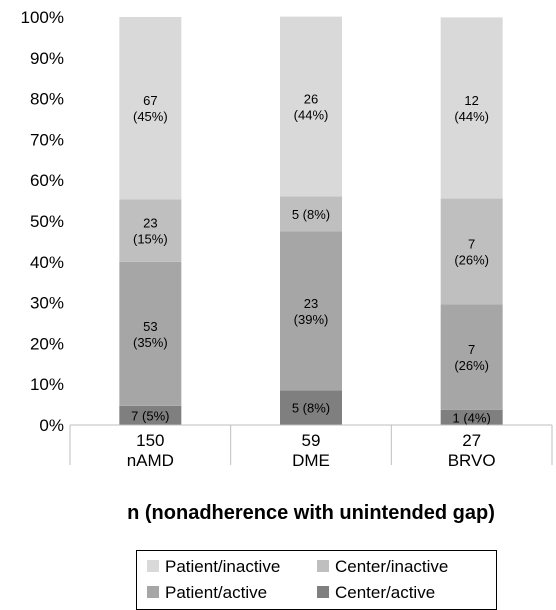 The width and height of the screenshot is (556, 610). I want to click on text-line: nAMD, so click(150, 460).